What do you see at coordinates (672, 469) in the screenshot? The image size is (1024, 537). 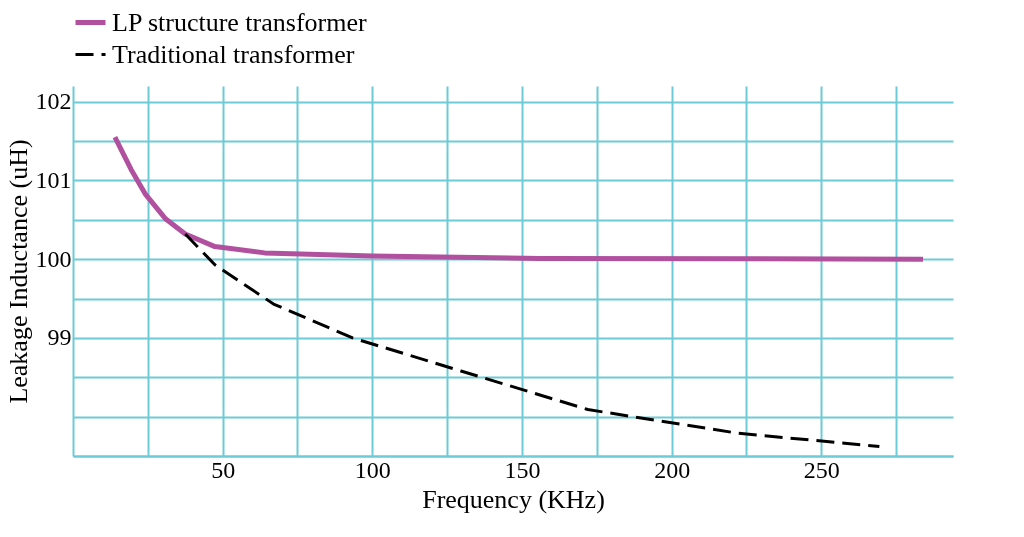 I see `x-tick-label: 200` at bounding box center [672, 469].